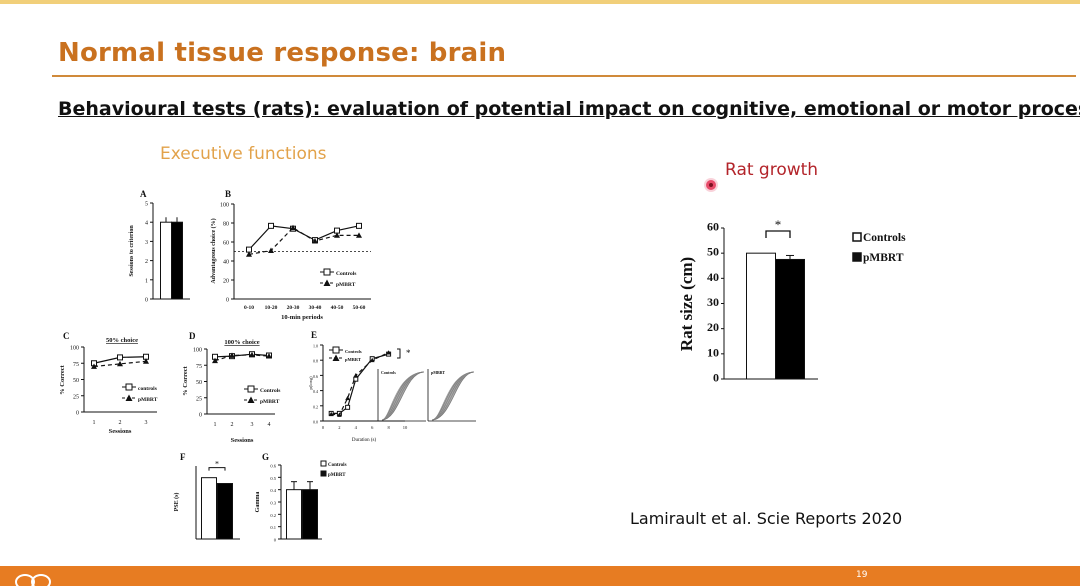 This screenshot has width=1080, height=586. I want to click on x-axis-label-B: 10-min periods, so click(302, 317).